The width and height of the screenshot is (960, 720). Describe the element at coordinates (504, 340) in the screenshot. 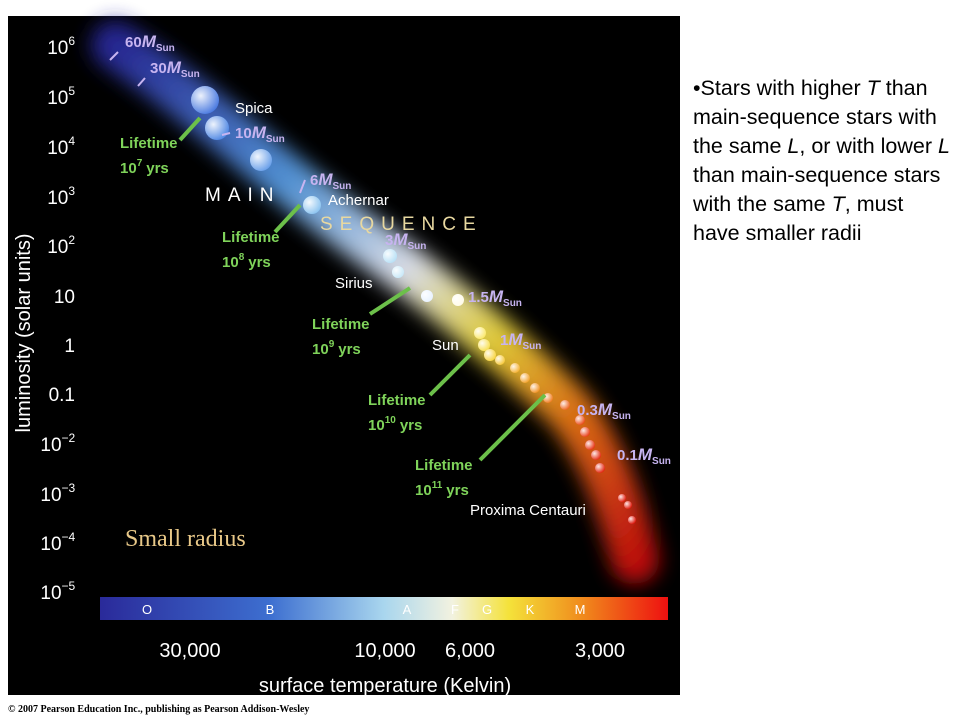

I see `mass-label-part: 1` at that location.